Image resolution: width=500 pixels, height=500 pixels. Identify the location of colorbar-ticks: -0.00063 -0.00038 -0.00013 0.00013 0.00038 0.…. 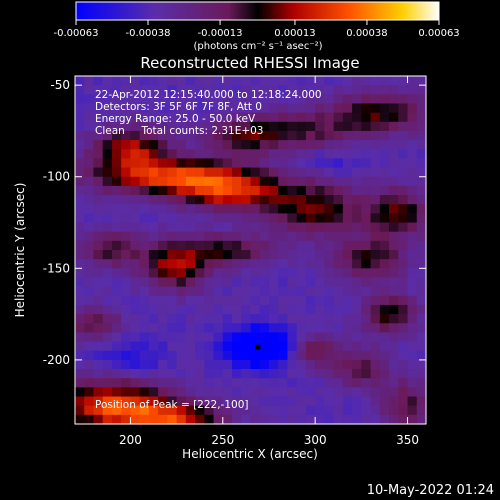
(257, 29).